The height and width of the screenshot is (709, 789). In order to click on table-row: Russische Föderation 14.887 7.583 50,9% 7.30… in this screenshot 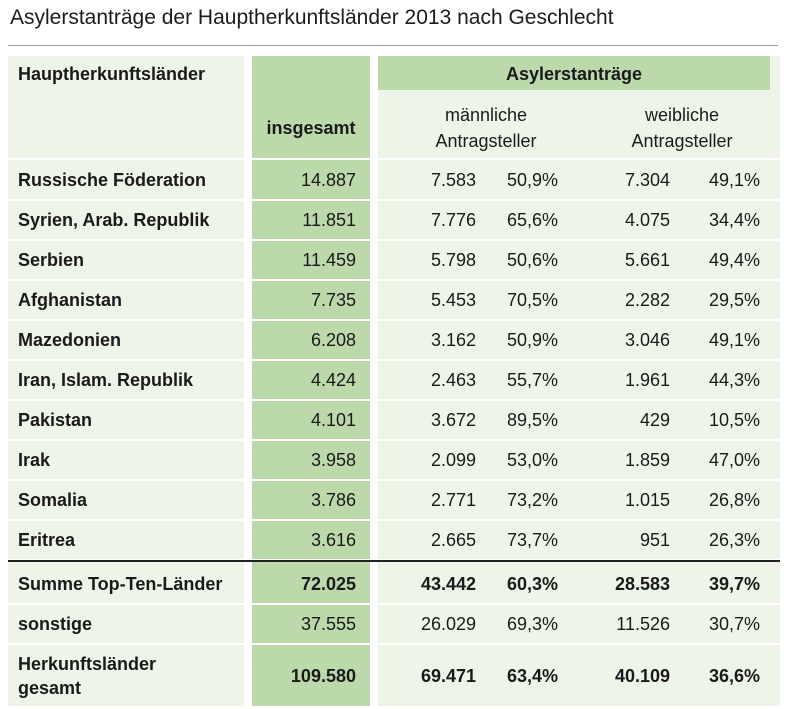, I will do `click(394, 180)`.